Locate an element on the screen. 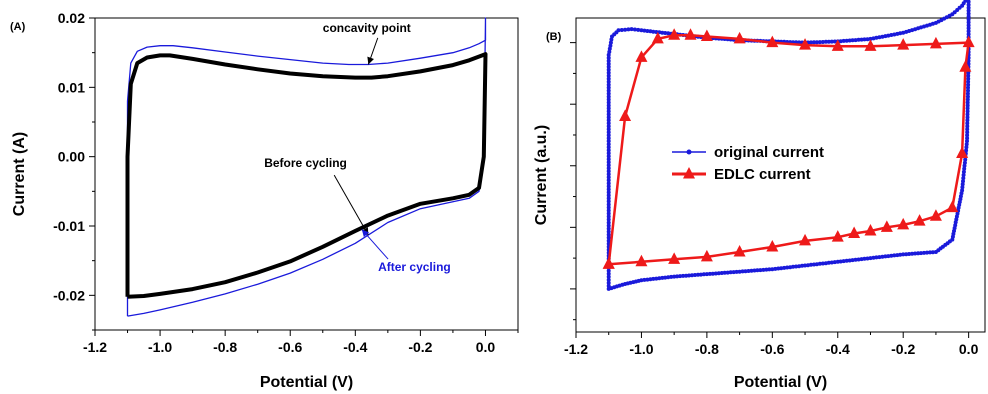 Image resolution: width=988 pixels, height=394 pixels. x-axis-title: Potential (V) is located at coordinates (306, 382).